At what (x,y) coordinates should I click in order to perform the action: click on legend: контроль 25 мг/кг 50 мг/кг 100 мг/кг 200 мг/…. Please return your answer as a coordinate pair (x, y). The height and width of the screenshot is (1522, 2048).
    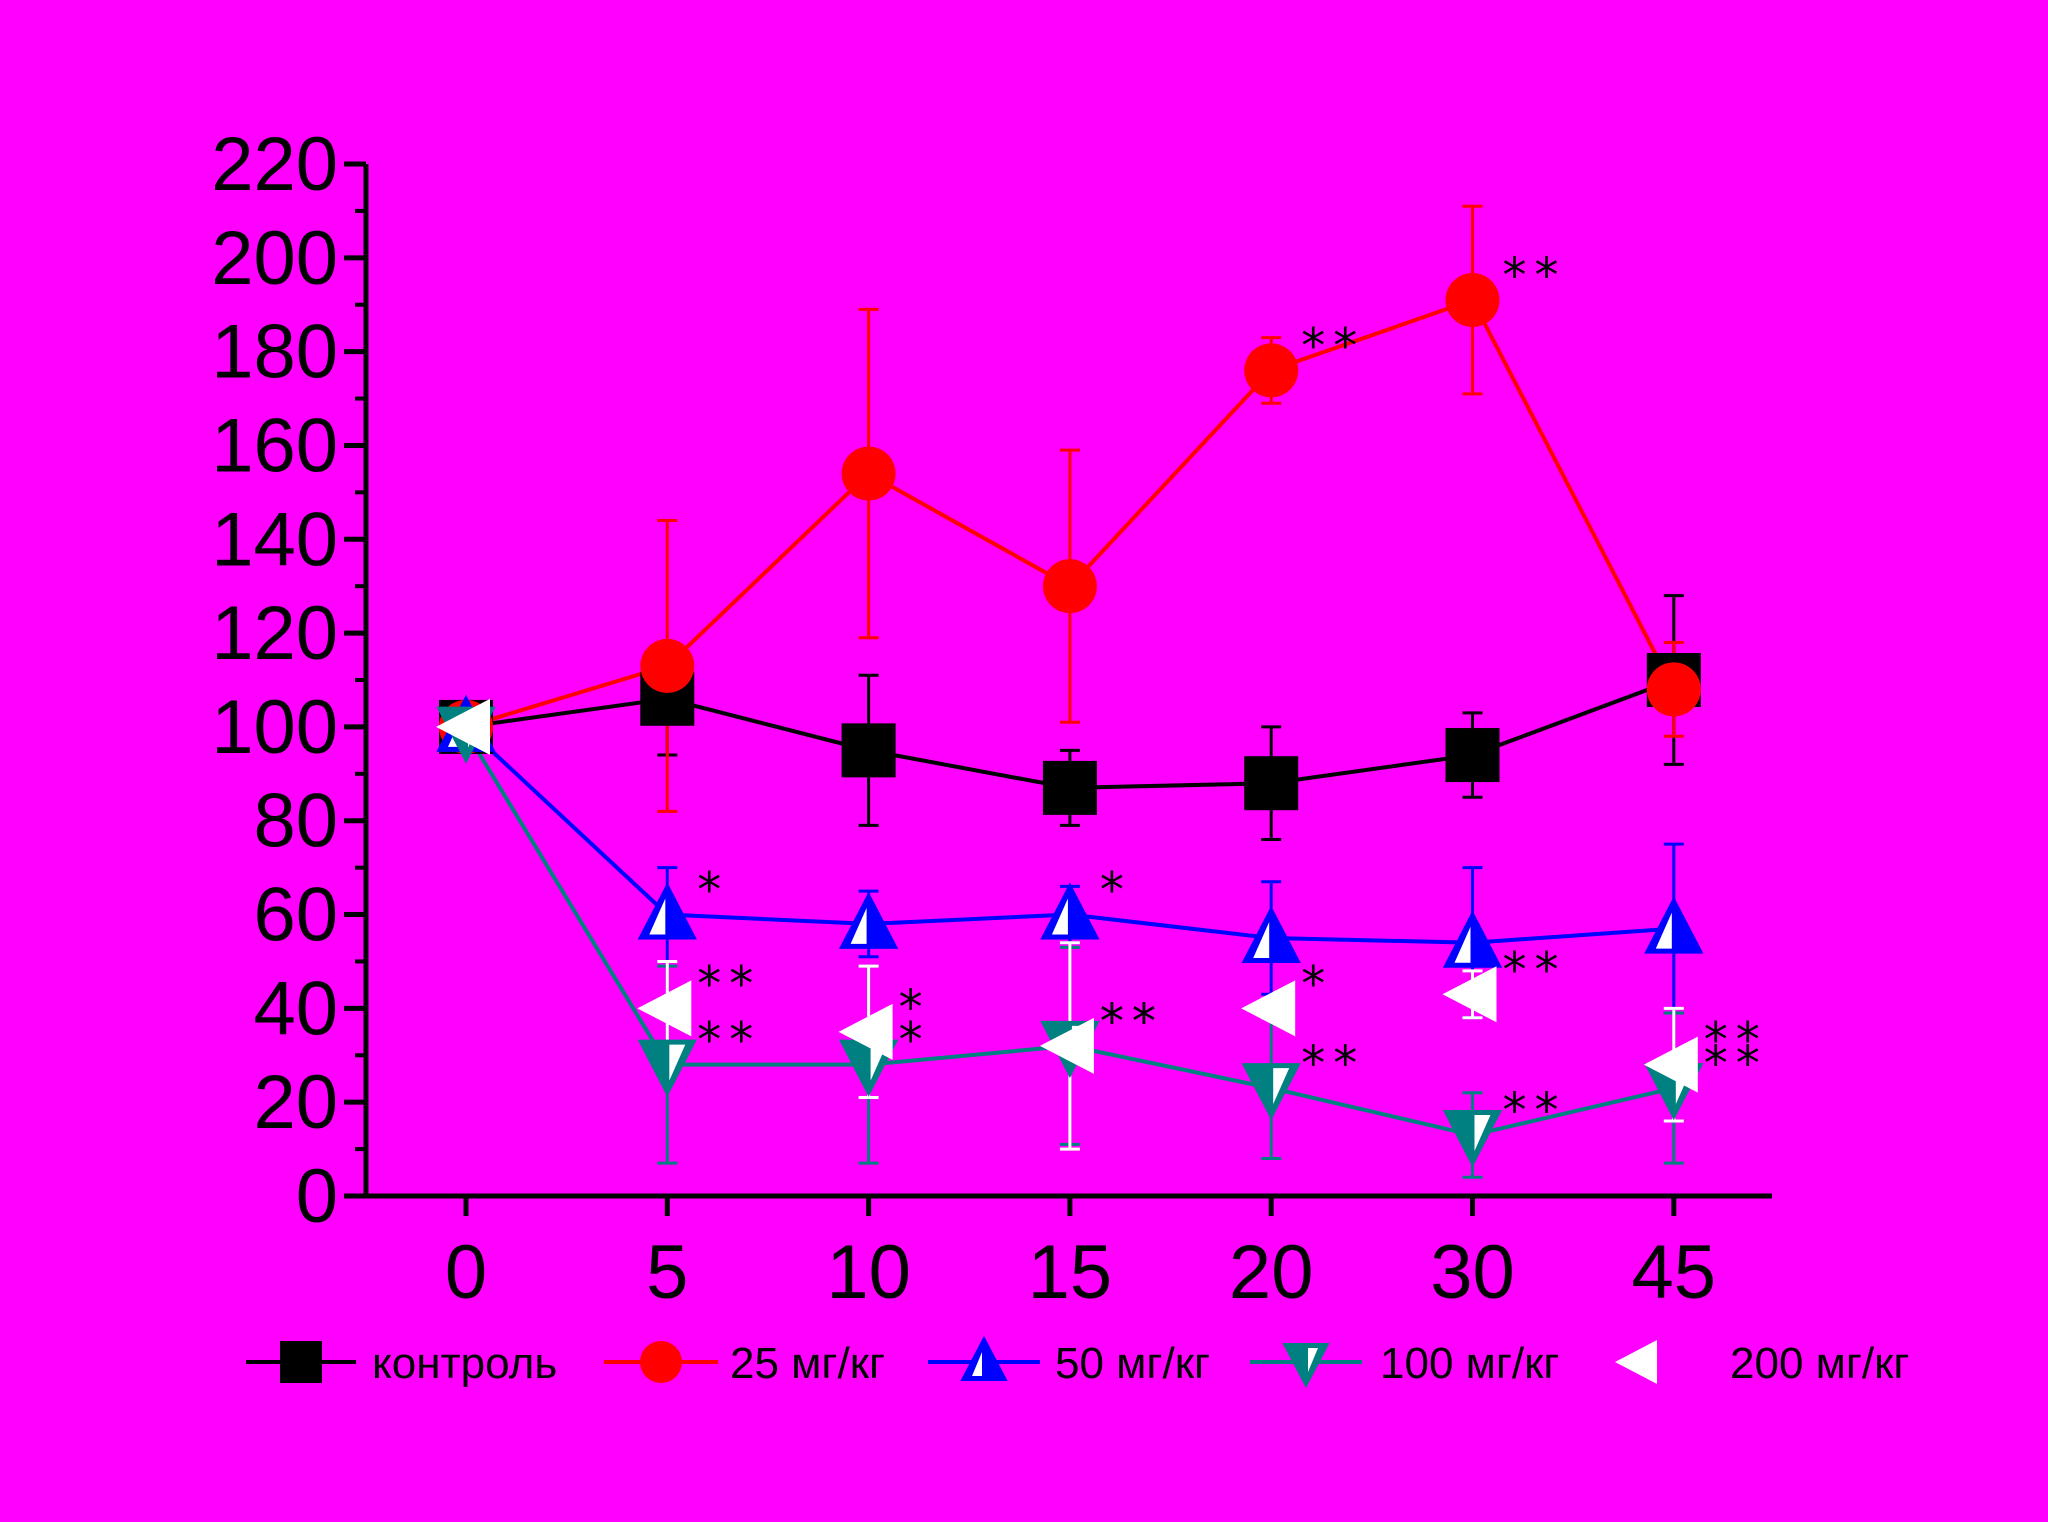
    Looking at the image, I should click on (1077, 1362).